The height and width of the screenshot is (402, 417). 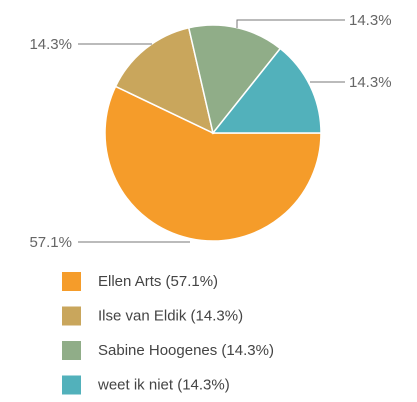 What do you see at coordinates (50, 242) in the screenshot?
I see `data-label: 57.1%` at bounding box center [50, 242].